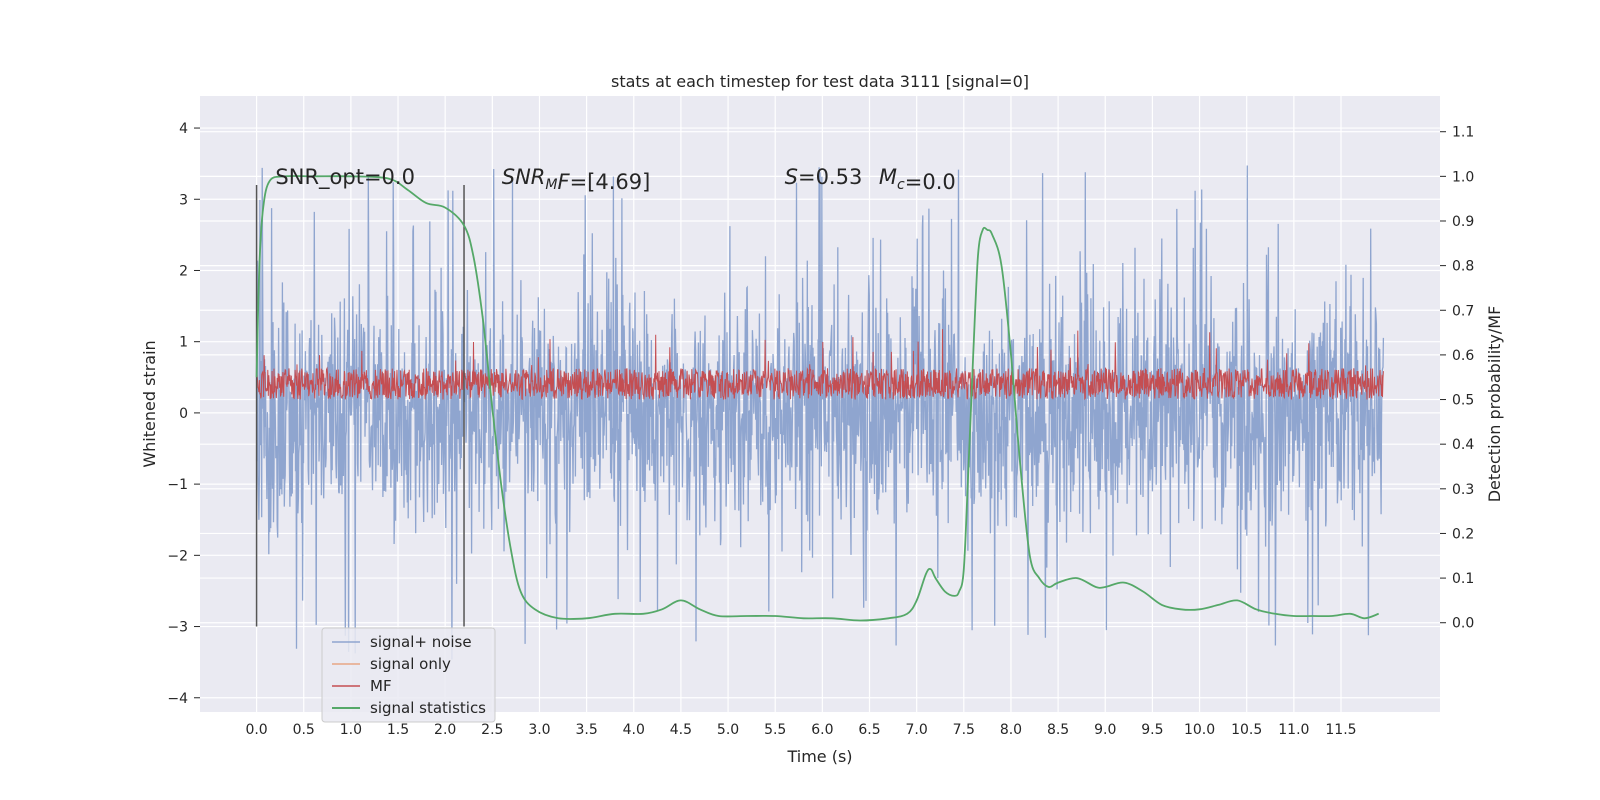  Describe the element at coordinates (410, 664) in the screenshot. I see `legend-label-signal-only: signal only` at that location.